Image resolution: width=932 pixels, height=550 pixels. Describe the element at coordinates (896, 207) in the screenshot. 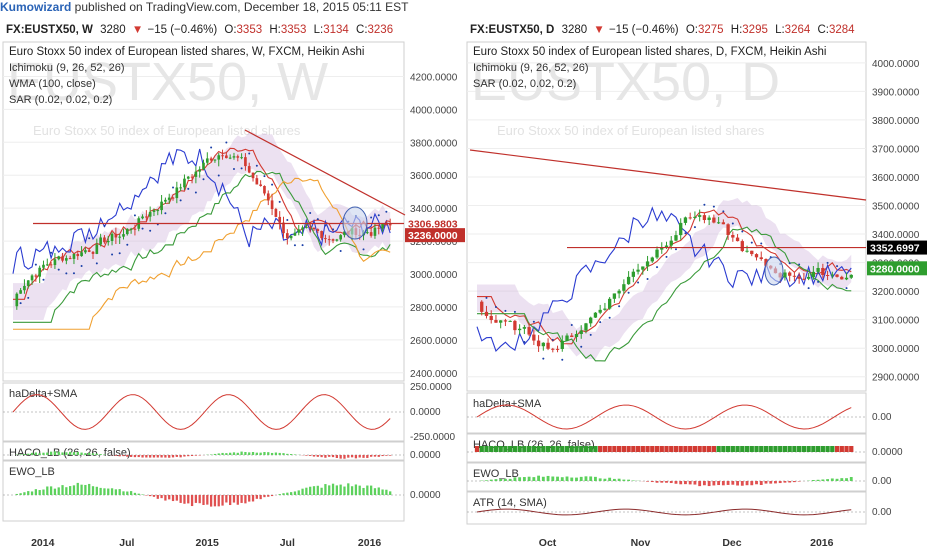

I see `daily-y-tick: 3500.0000` at that location.